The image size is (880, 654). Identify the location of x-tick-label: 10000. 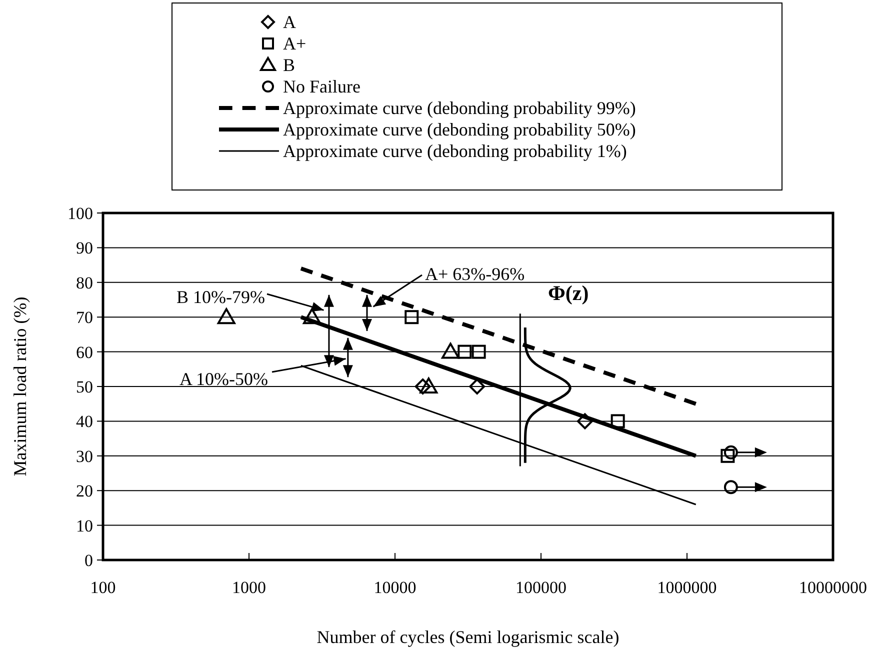
(395, 587).